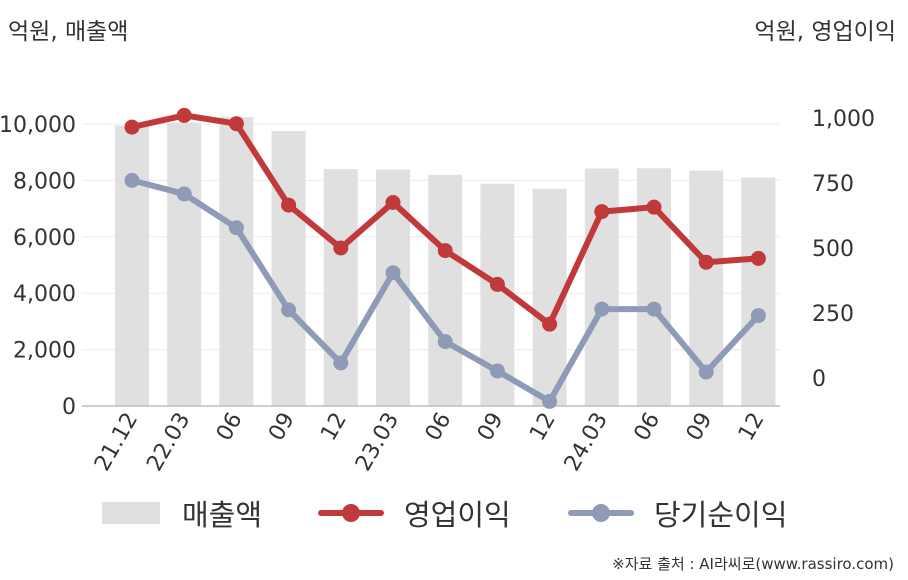 The height and width of the screenshot is (580, 908). What do you see at coordinates (721, 515) in the screenshot?
I see `legend-label-net-income: 당기순이익` at bounding box center [721, 515].